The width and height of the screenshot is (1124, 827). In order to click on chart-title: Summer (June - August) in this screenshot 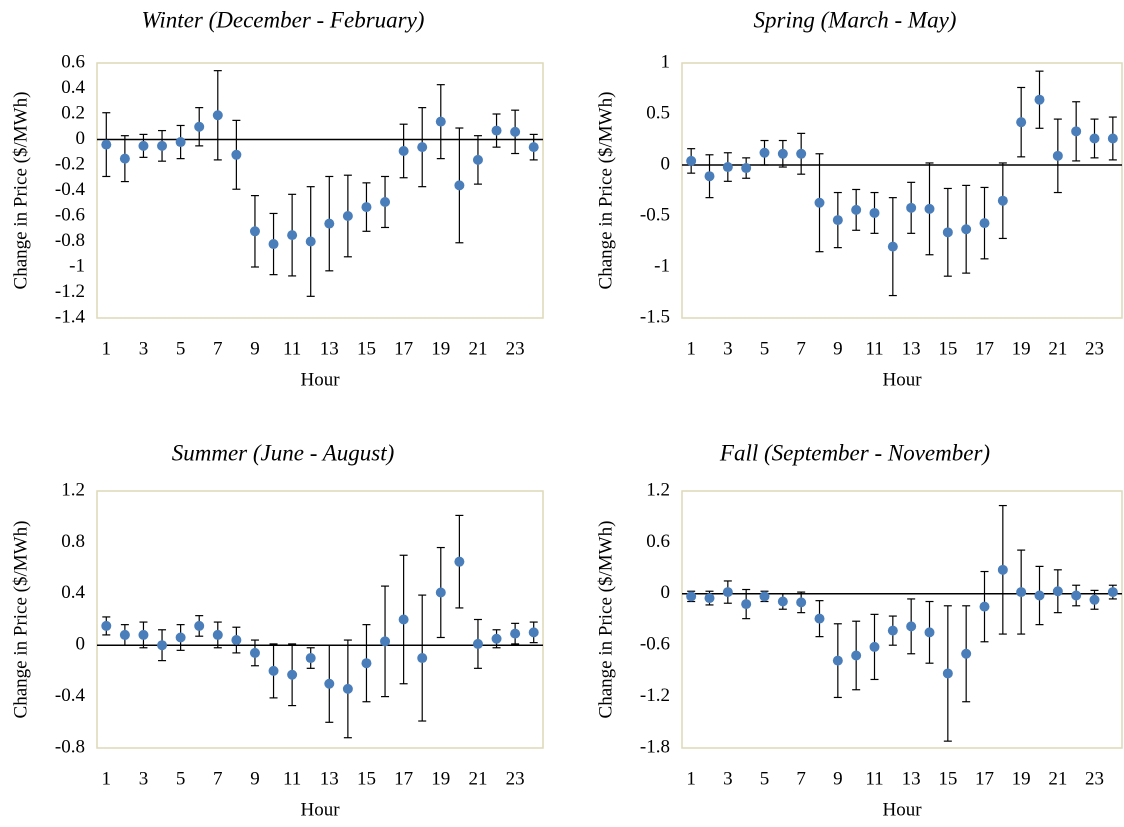, I will do `click(283, 452)`.